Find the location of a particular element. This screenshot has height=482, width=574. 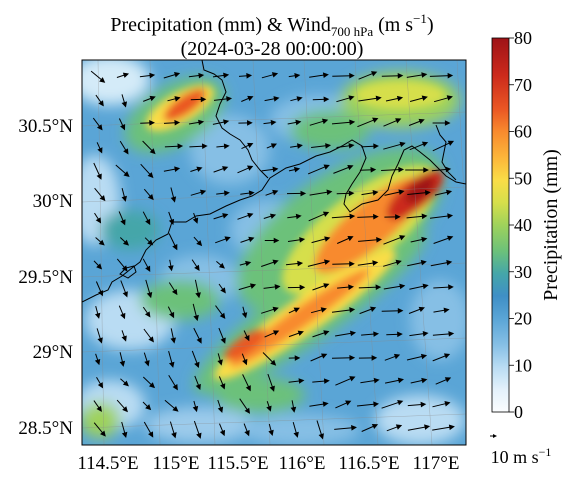

lat-tick-label: 29°N is located at coordinates (53, 352).